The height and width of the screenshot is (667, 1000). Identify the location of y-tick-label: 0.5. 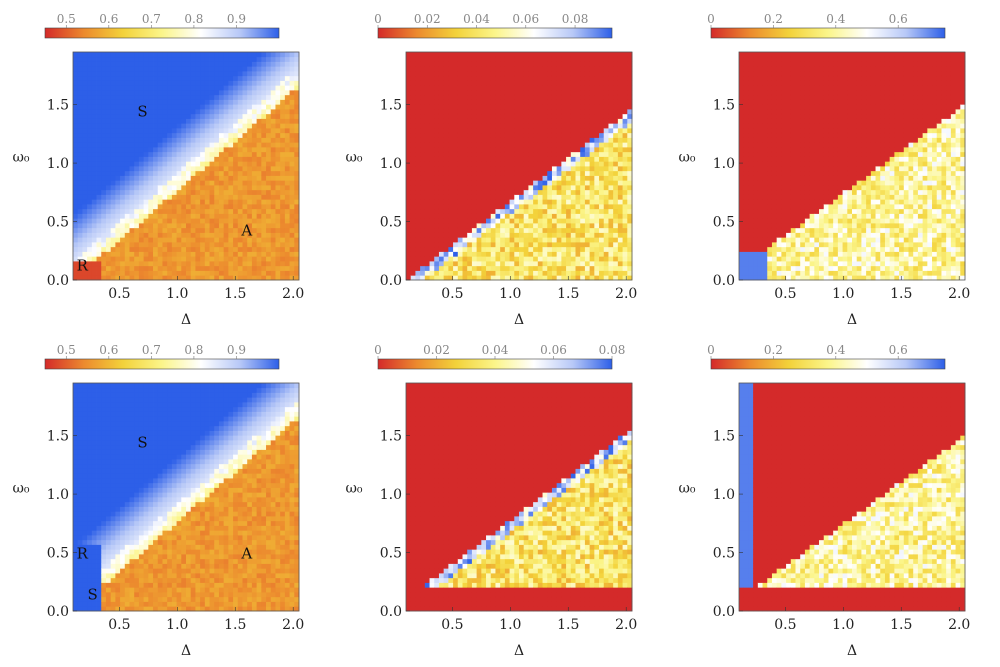
(391, 223).